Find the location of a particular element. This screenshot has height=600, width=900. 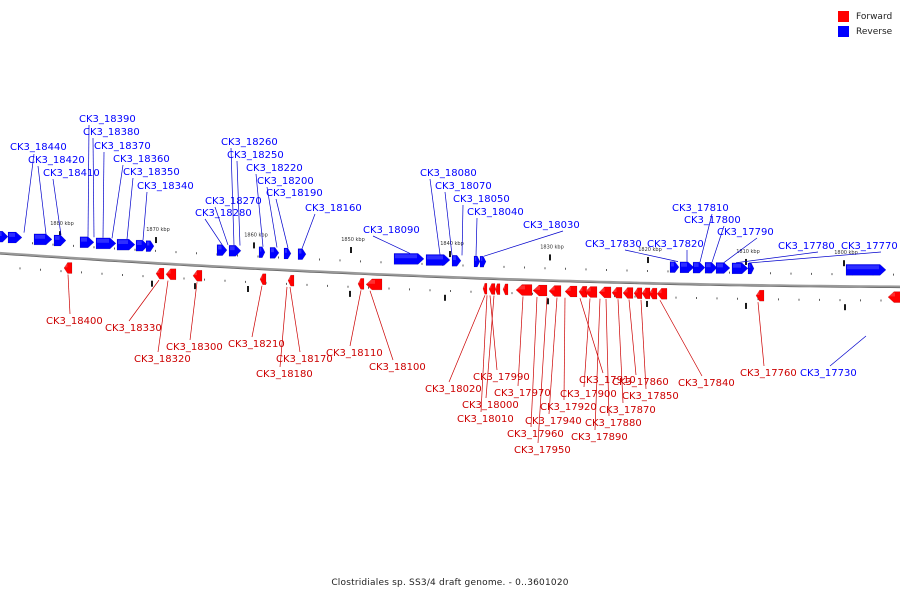

gene-label-forward: CK3_17880 is located at coordinates (613, 423).